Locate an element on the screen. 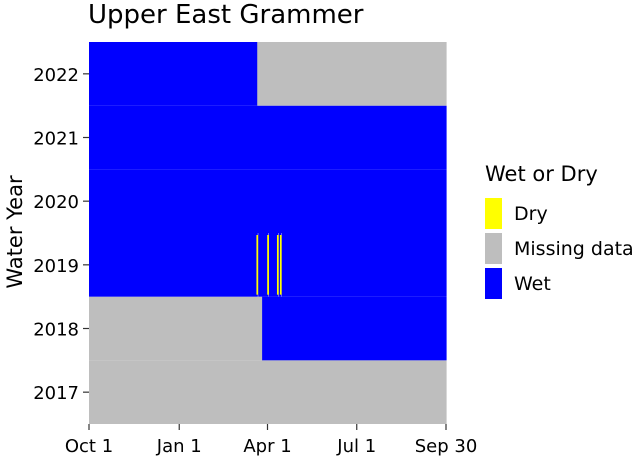 This screenshot has height=457, width=640. y-tick-label: 2020 is located at coordinates (56, 202).